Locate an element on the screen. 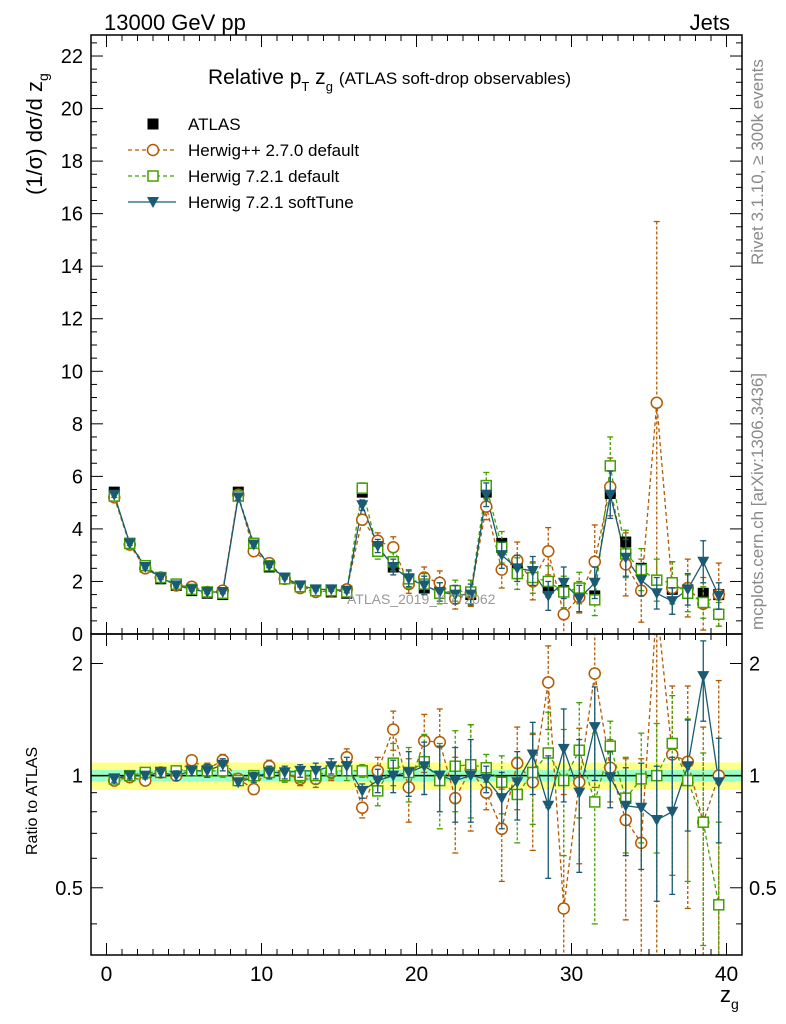 The image size is (786, 1024). rivet-label: Rivet 3.1.10, ≥ 300k events is located at coordinates (757, 162).